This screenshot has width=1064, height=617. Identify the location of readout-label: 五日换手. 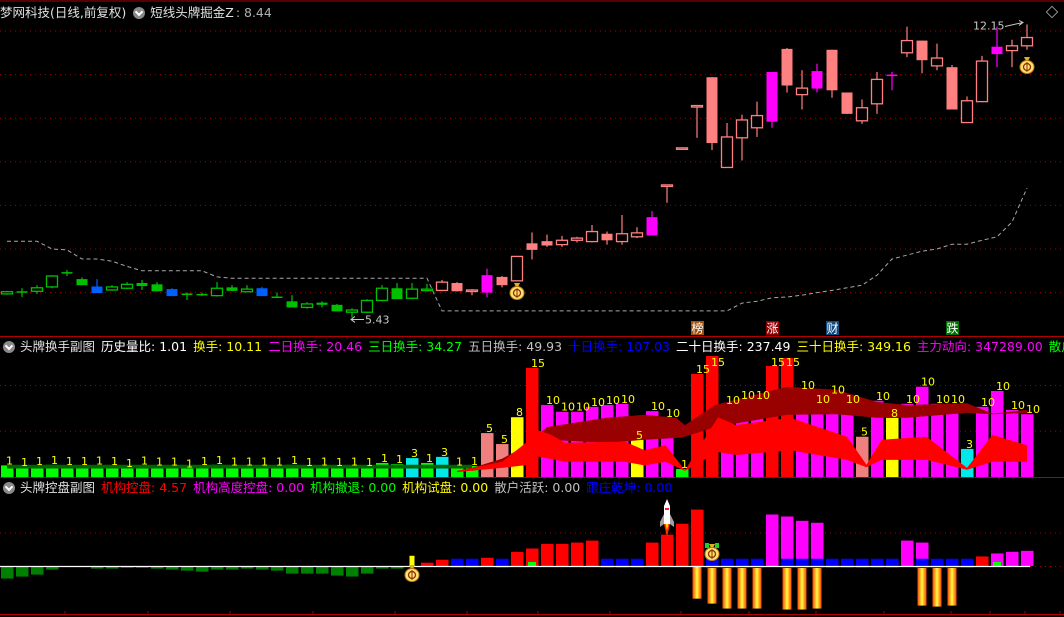
(493, 346).